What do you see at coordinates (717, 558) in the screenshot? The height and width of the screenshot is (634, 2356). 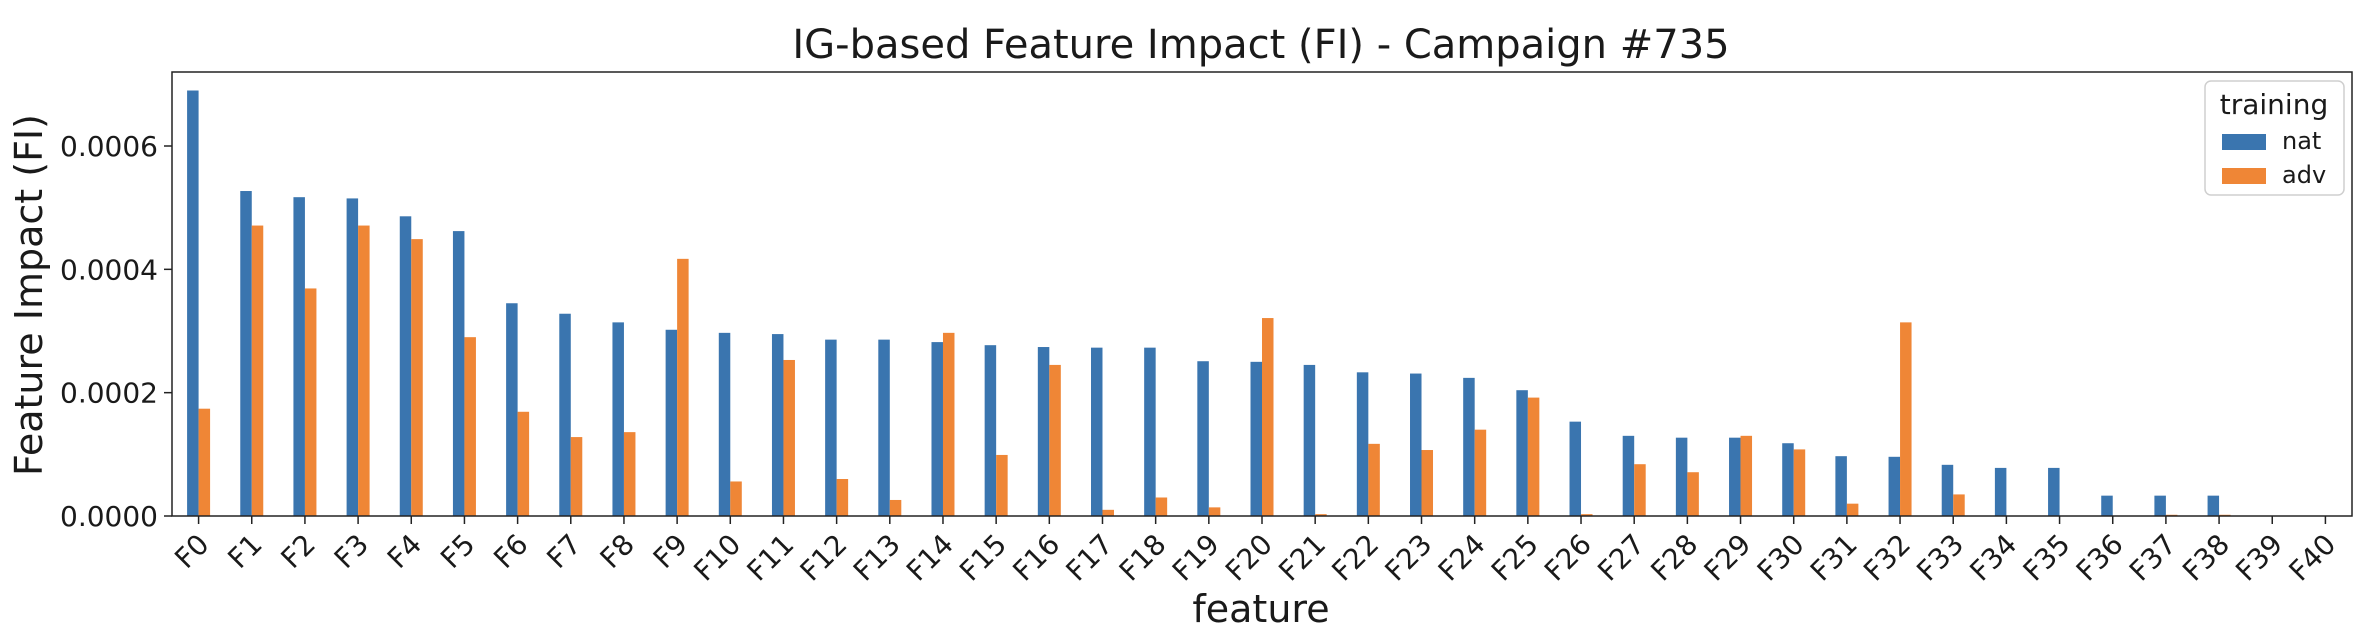 I see `x-tick-label: F10` at bounding box center [717, 558].